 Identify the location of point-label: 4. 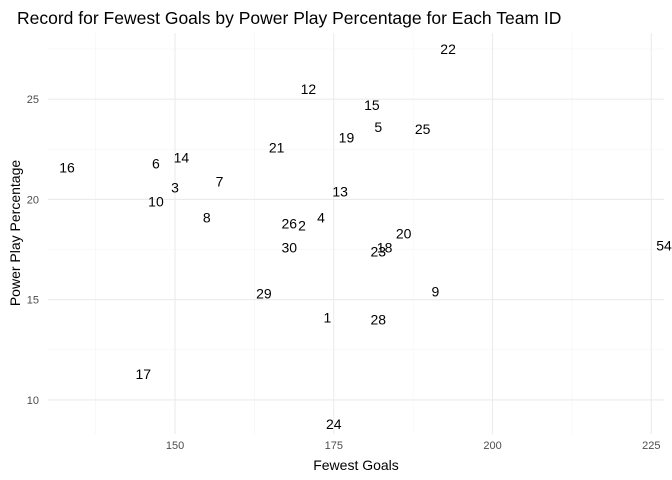
(321, 217).